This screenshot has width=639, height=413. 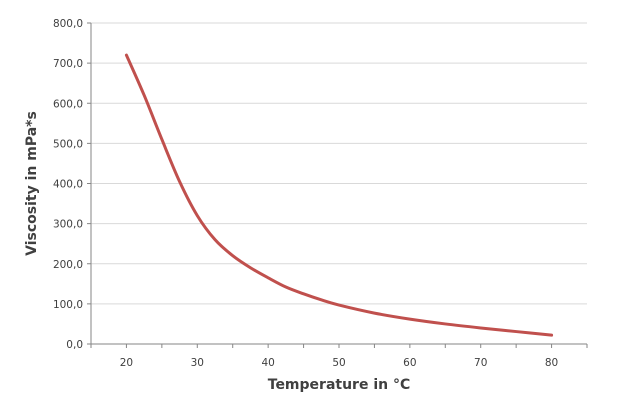 I want to click on y-tick-label: 700,0, so click(x=68, y=64).